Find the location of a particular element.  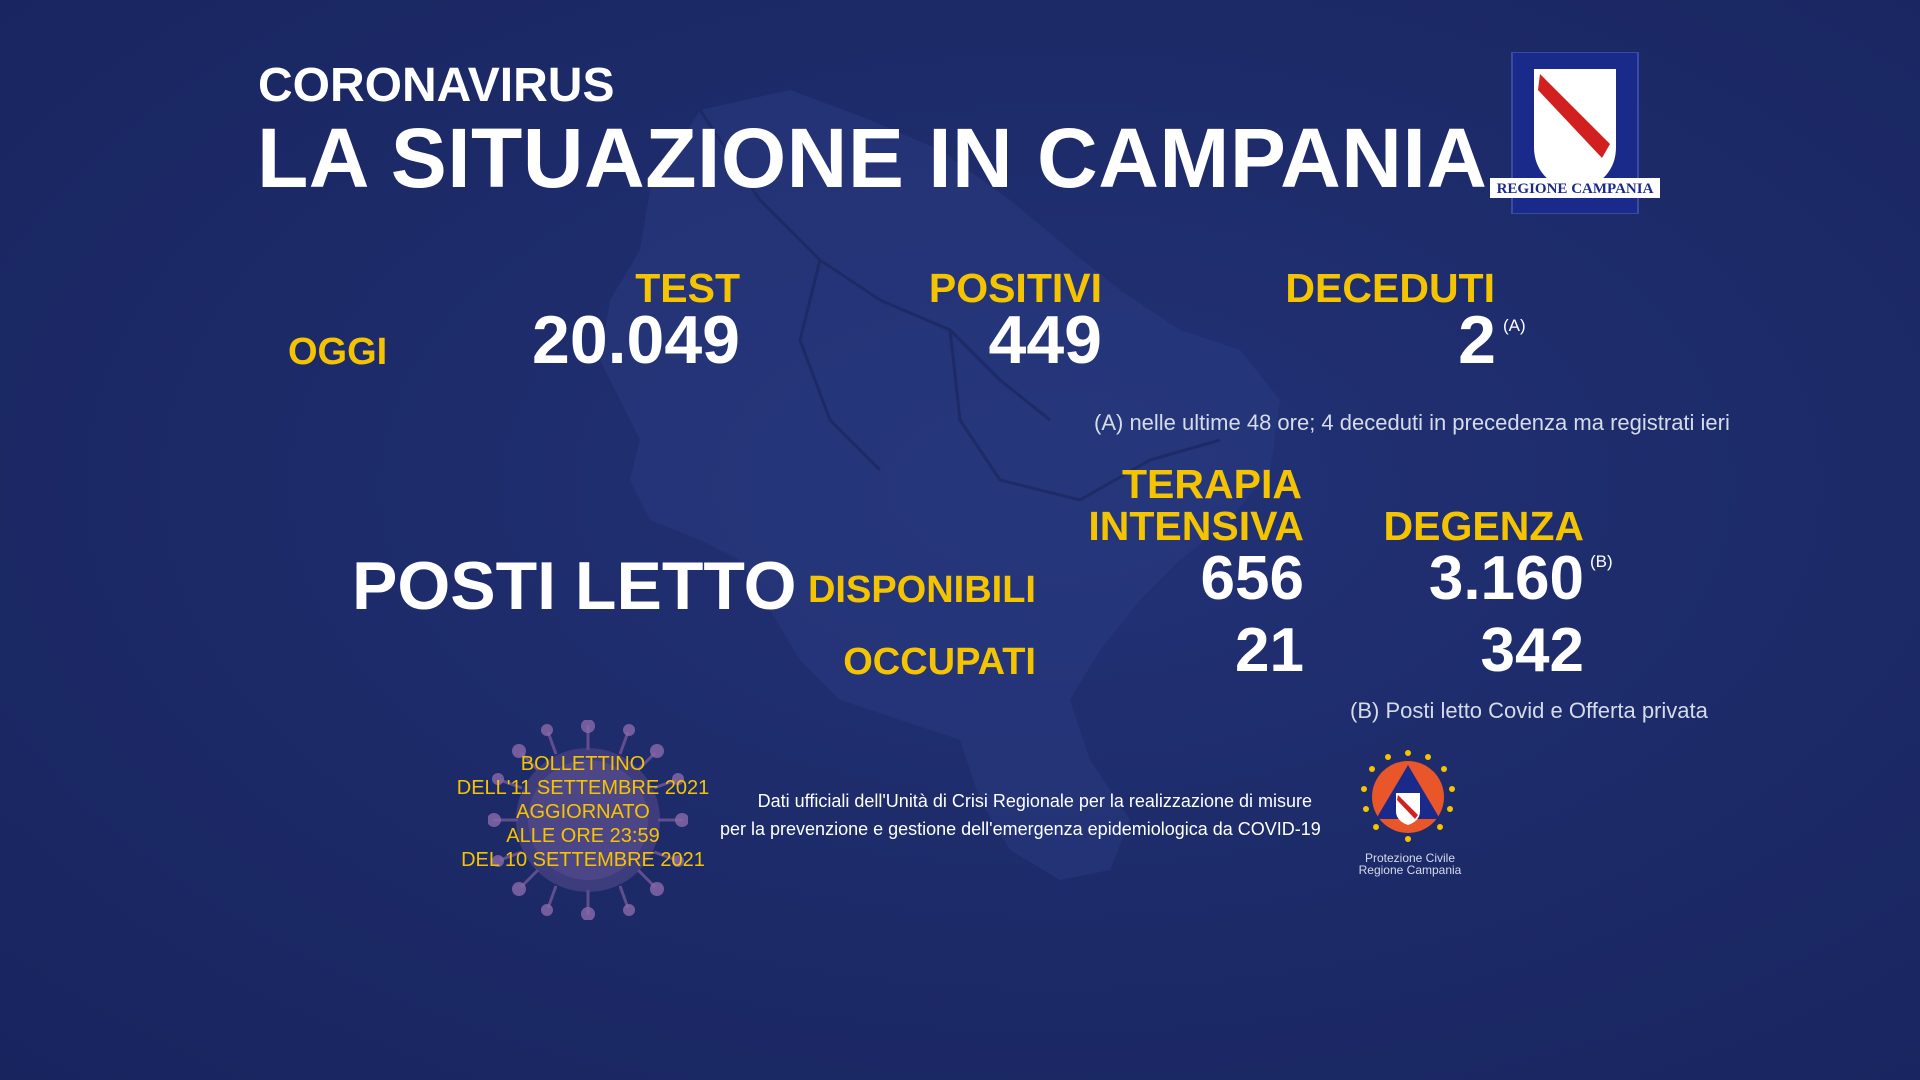

disponibili-degenza-value: 3.160 is located at coordinates (1506, 578).